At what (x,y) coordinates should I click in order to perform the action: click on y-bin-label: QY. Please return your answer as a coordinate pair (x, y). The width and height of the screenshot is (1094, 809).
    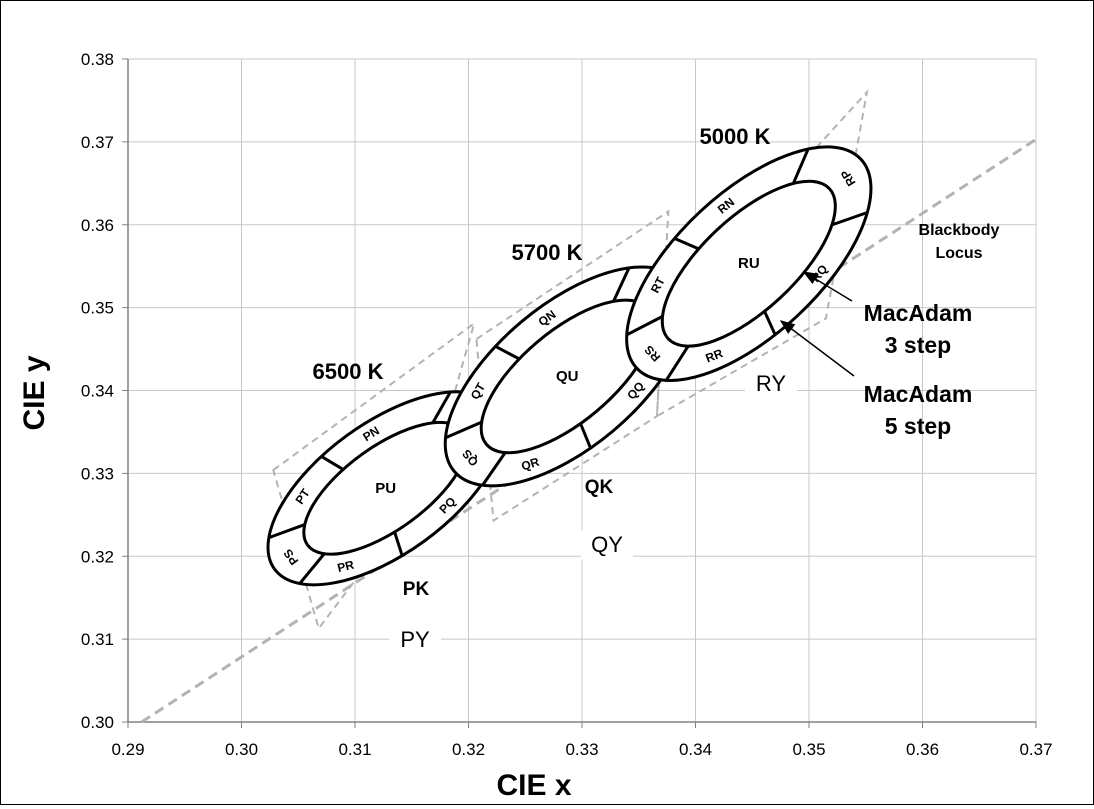
    Looking at the image, I should click on (607, 544).